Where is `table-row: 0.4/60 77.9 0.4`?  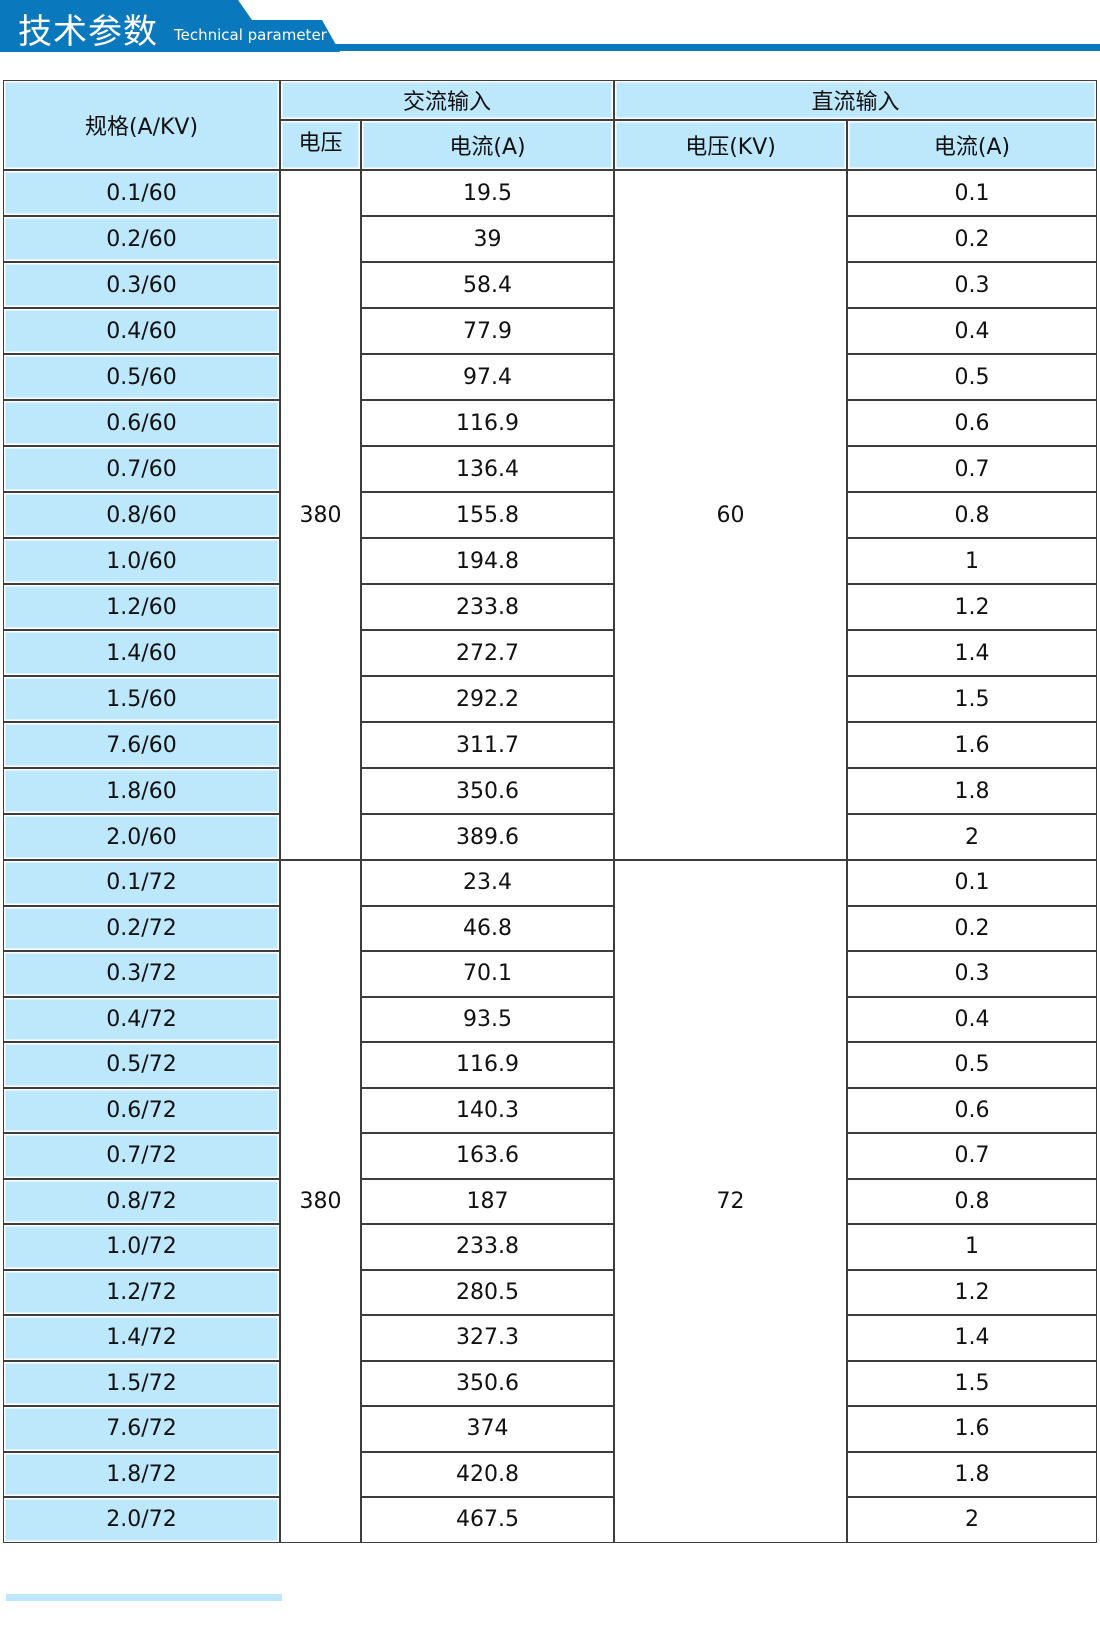
table-row: 0.4/60 77.9 0.4 is located at coordinates (550, 331).